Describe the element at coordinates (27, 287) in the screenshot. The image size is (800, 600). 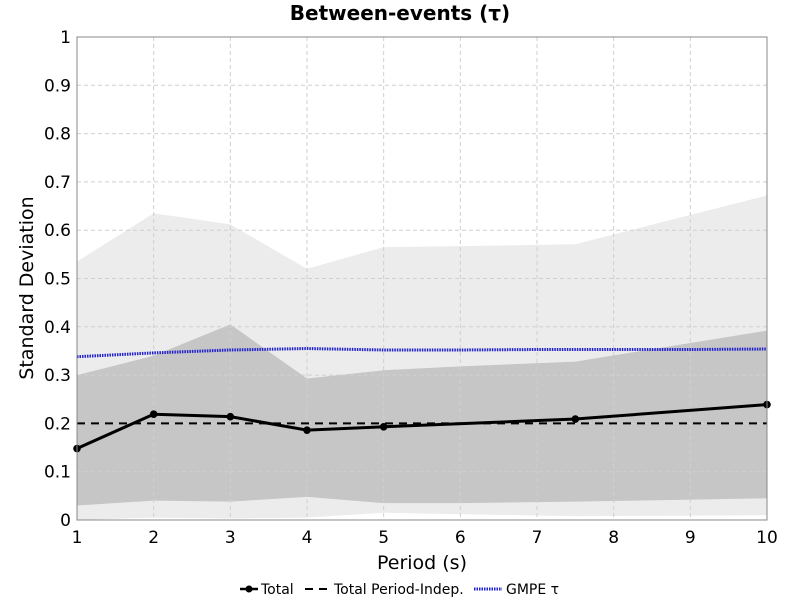
I see `y-axis-label: Standard Deviation` at that location.